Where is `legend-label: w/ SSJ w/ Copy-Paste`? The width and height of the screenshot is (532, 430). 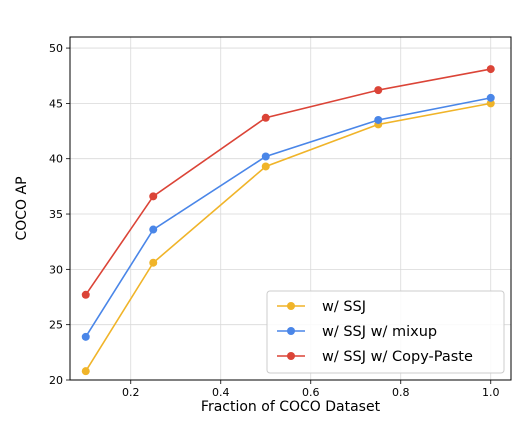
legend-label: w/ SSJ w/ Copy-Paste is located at coordinates (397, 357).